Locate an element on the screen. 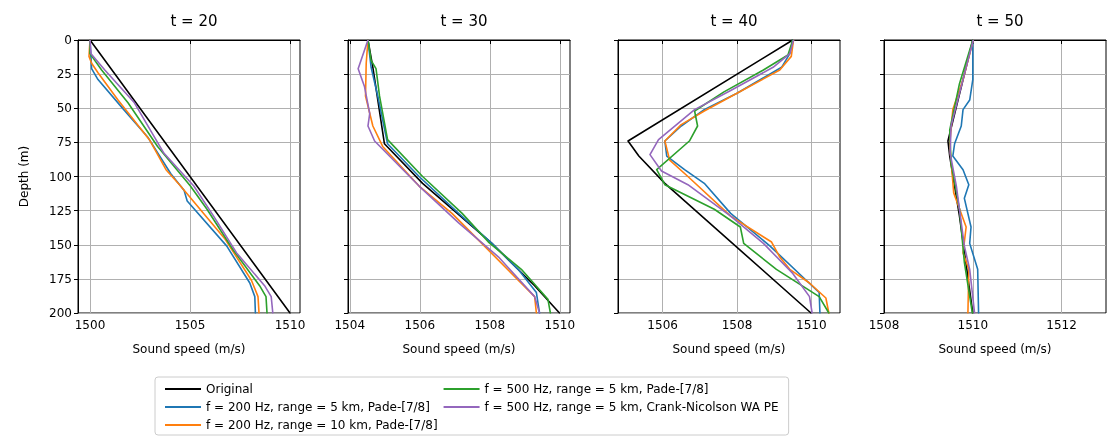  x-tick-label: 1504 is located at coordinates (350, 325).